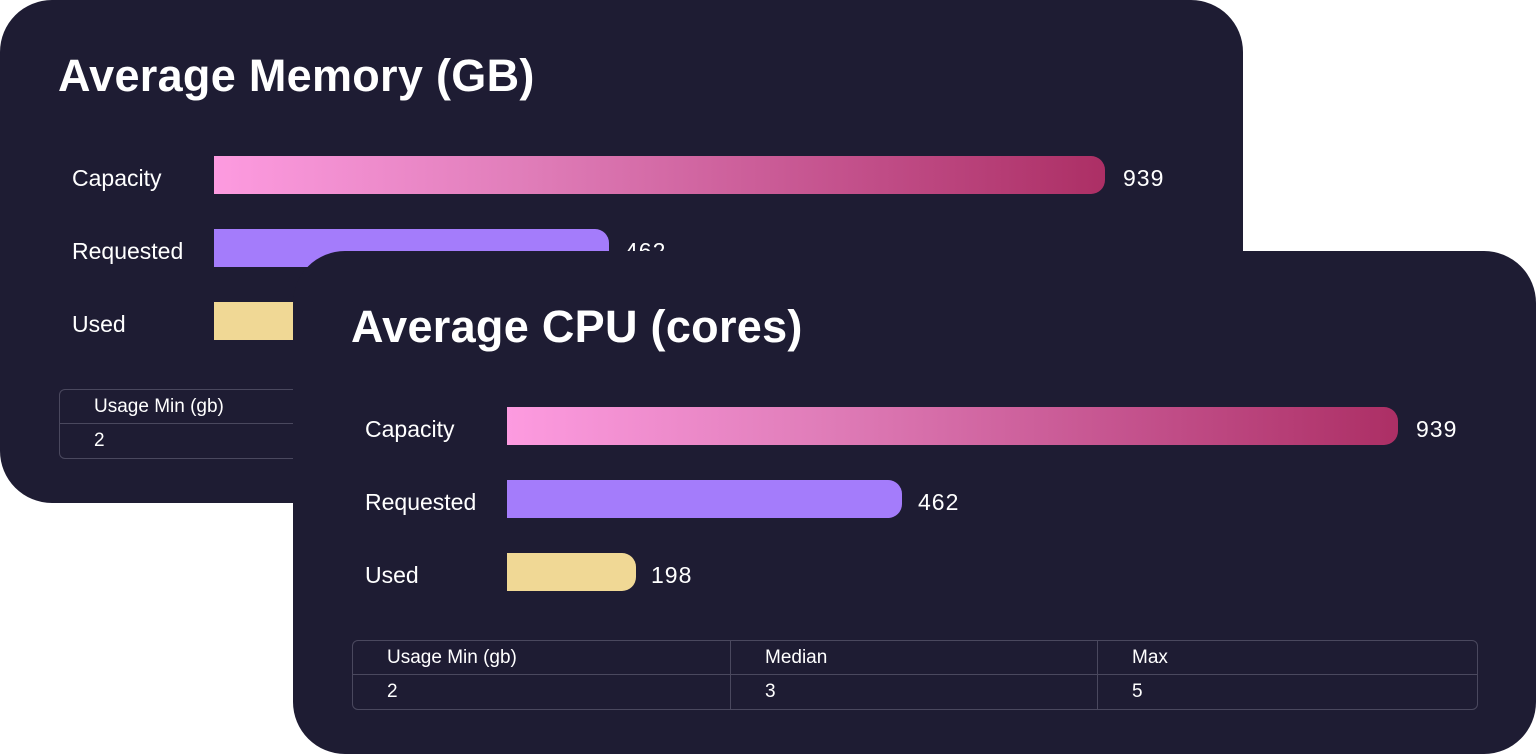 The width and height of the screenshot is (1536, 754). I want to click on cpu-requested-value: 462, so click(939, 502).